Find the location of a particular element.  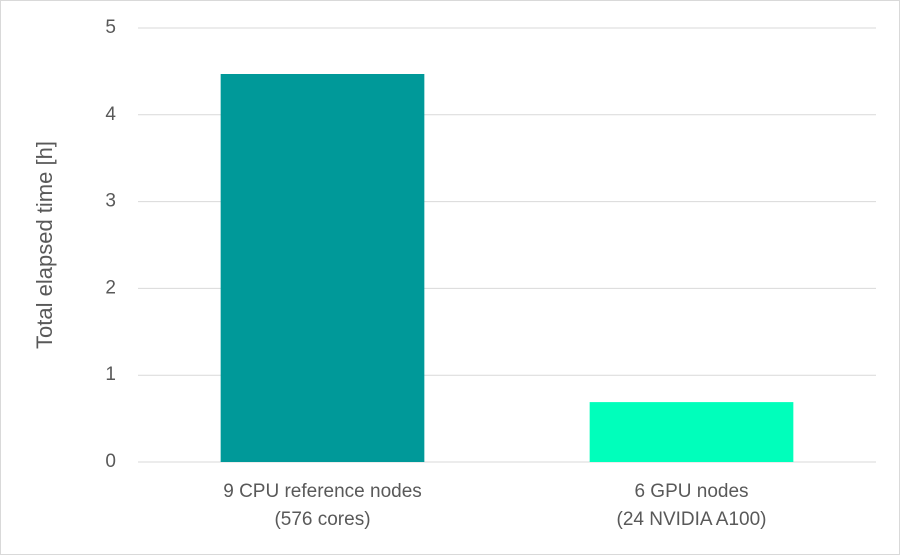

y-axis-label: Total elapsed time [h] is located at coordinates (44, 245).